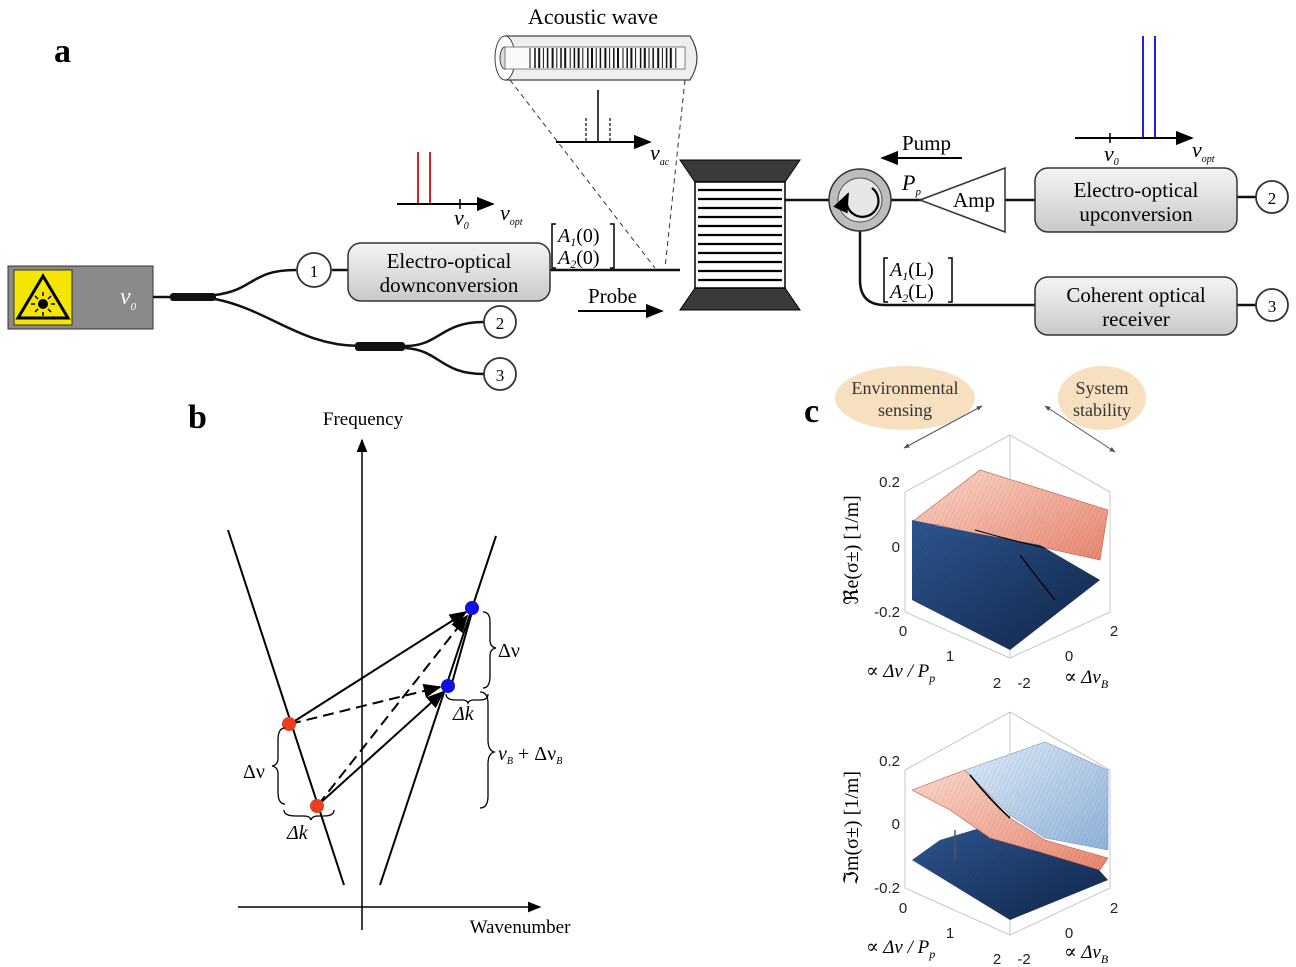  Describe the element at coordinates (197, 417) in the screenshot. I see `panel-b-label: b` at that location.